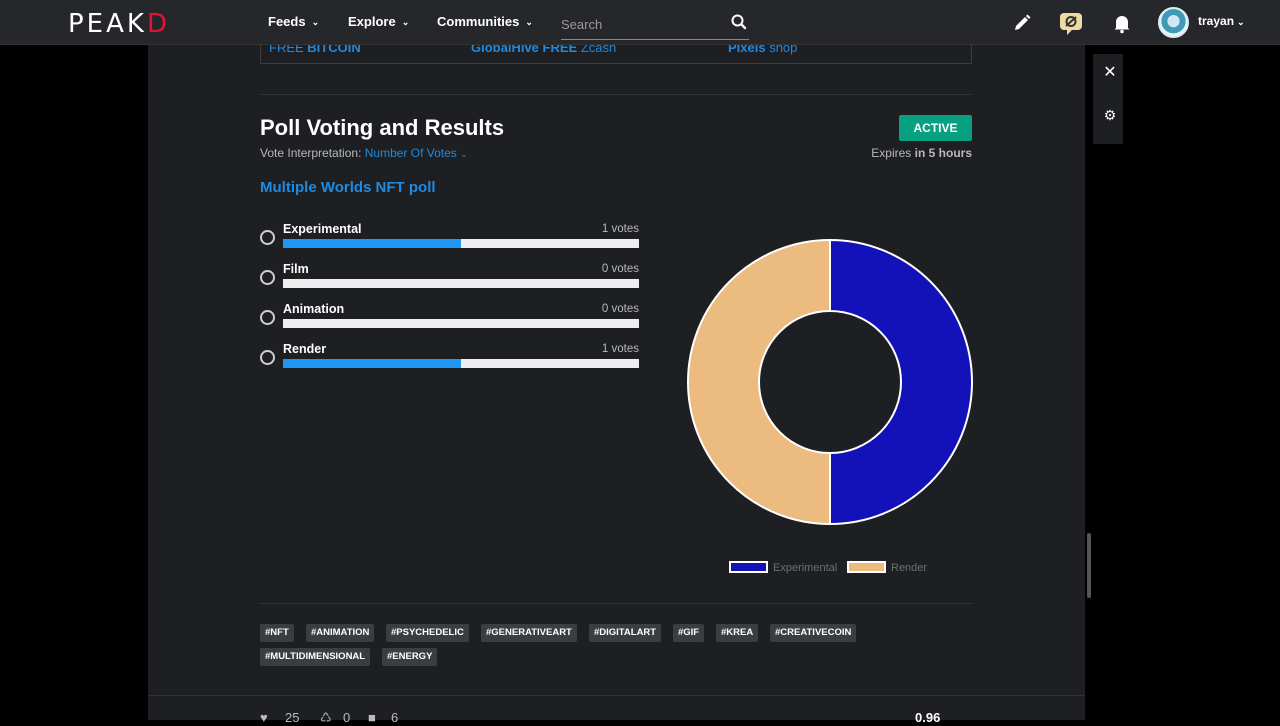  I want to click on scrollbar-thumb, so click(1089, 565).